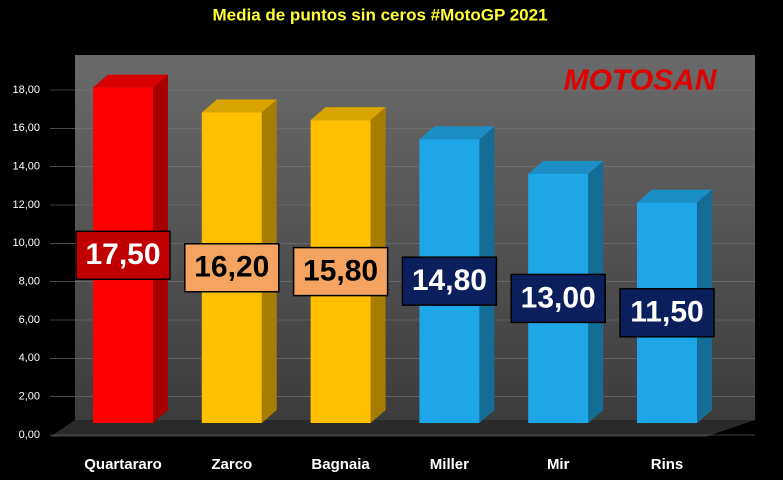  I want to click on y-tick-label: 4,00, so click(29, 358).